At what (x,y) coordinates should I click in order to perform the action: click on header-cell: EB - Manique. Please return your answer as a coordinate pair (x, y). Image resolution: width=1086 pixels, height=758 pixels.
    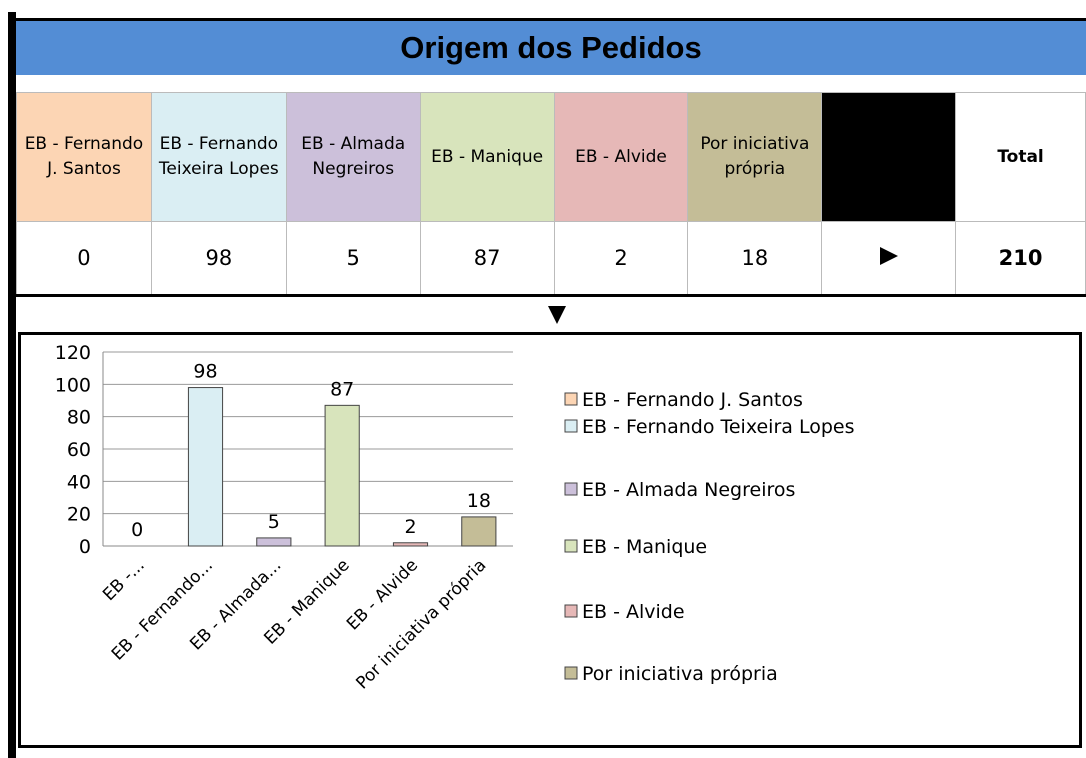
    Looking at the image, I should click on (487, 157).